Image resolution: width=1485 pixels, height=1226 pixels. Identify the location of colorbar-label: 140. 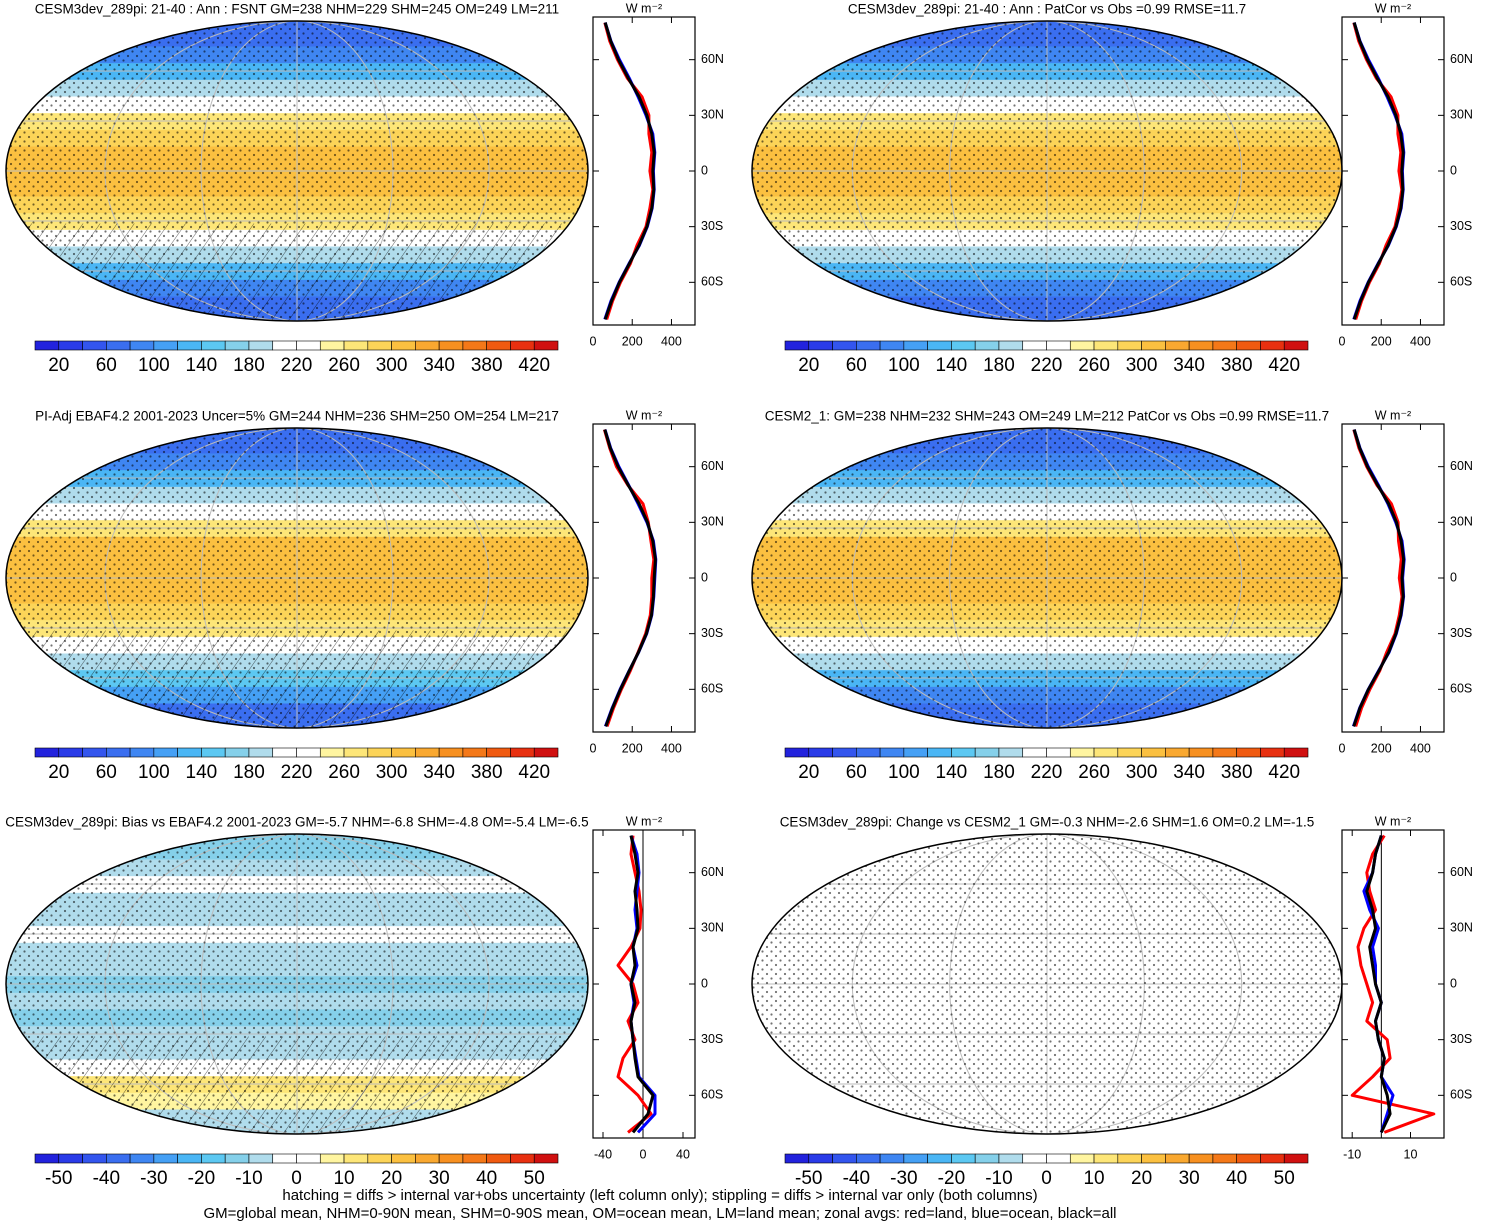
(952, 365).